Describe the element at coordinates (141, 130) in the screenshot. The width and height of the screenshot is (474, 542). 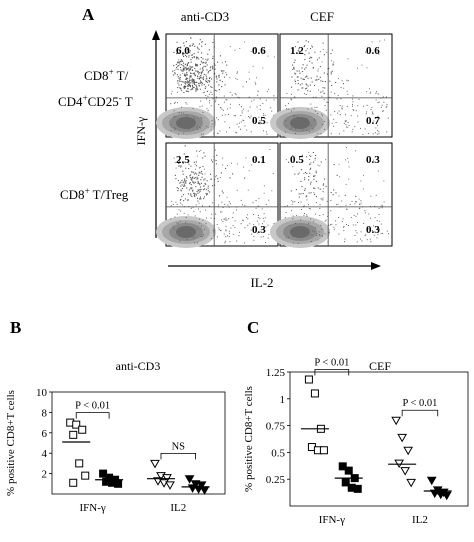
I see `y-axis-label-ifn: IFN-γ` at that location.